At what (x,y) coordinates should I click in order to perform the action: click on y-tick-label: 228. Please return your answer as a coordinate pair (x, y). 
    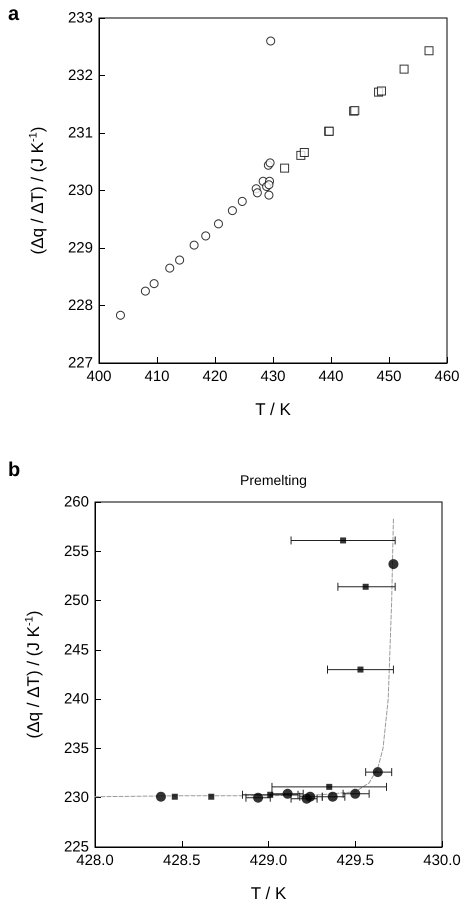
    Looking at the image, I should click on (80, 305).